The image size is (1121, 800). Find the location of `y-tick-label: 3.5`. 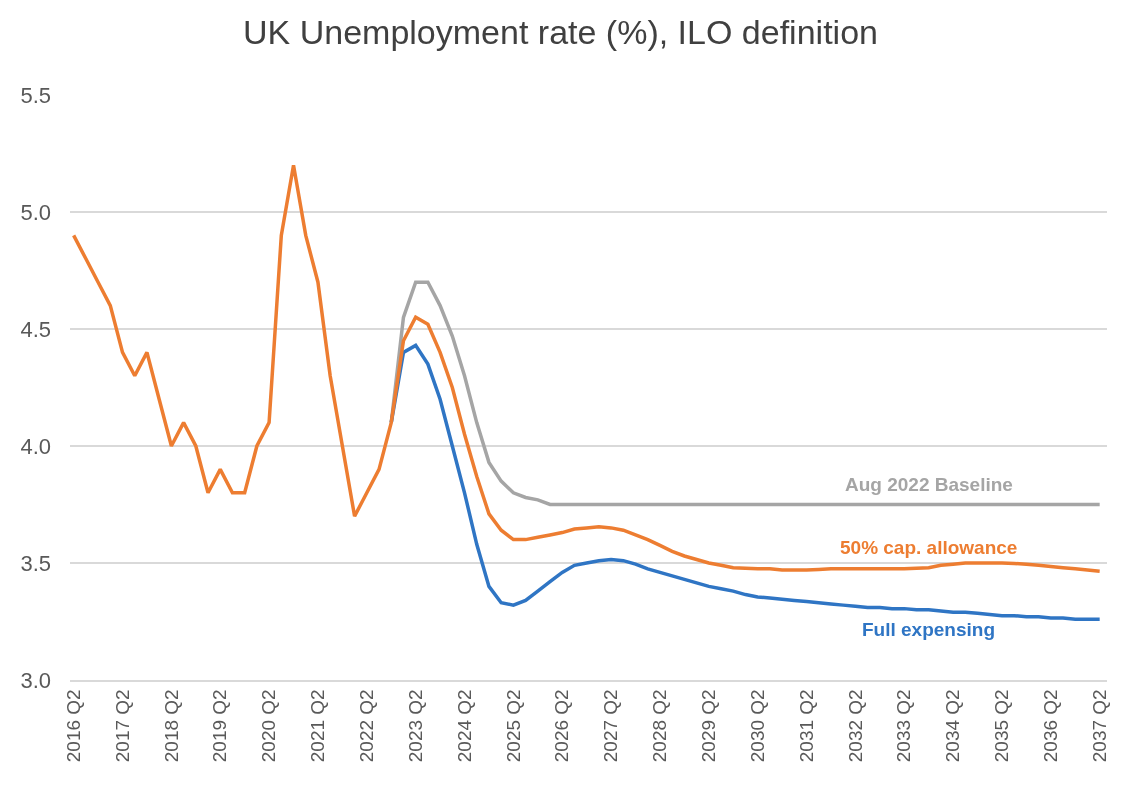

y-tick-label: 3.5 is located at coordinates (35, 563).